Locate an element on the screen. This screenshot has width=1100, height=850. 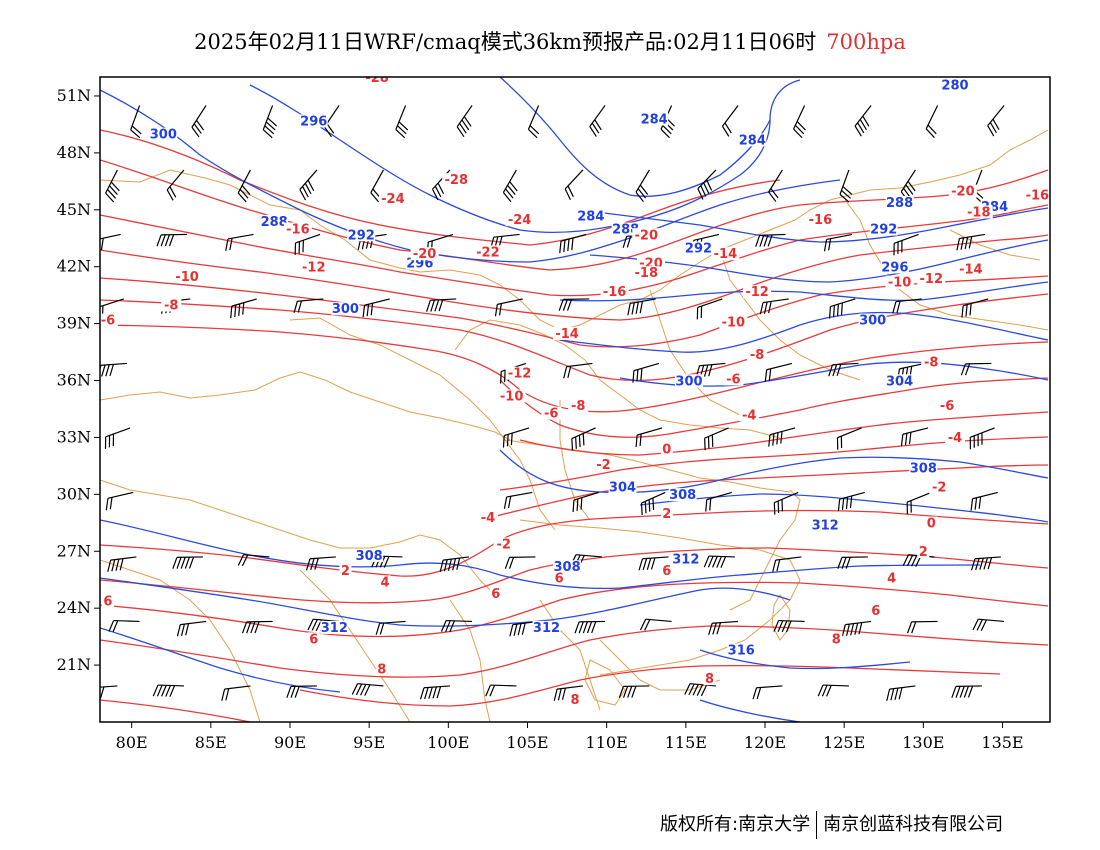
lat-tick-label: 45N is located at coordinates (74, 209).